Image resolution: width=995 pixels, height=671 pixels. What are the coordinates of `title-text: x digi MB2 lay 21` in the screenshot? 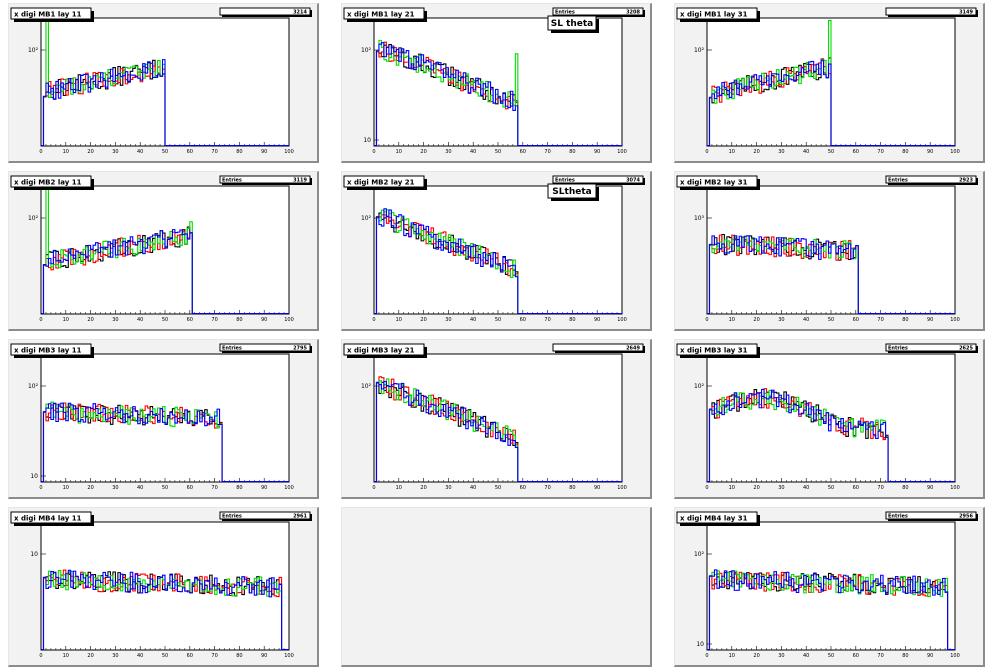 It's located at (381, 183).